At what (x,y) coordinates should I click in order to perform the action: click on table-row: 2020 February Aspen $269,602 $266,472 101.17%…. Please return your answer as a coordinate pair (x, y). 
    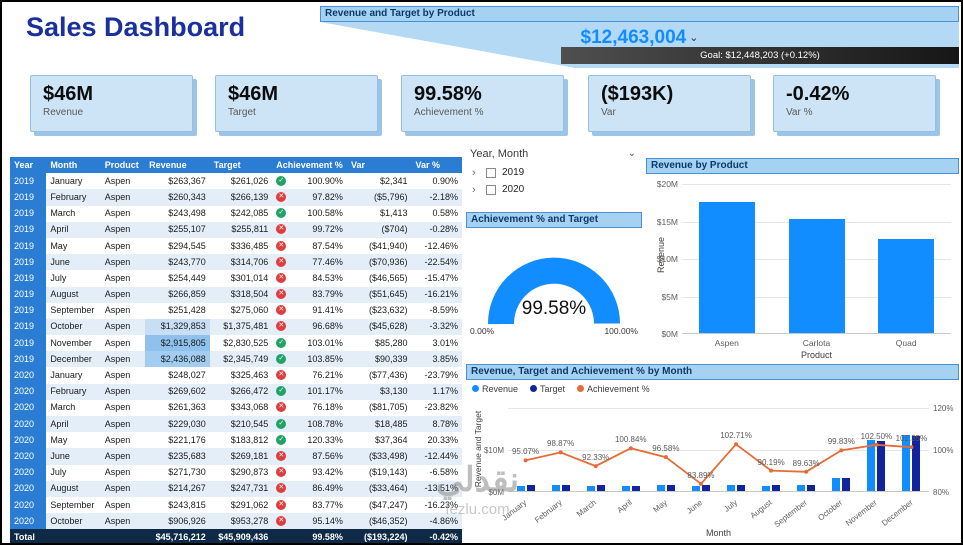
    Looking at the image, I should click on (236, 391).